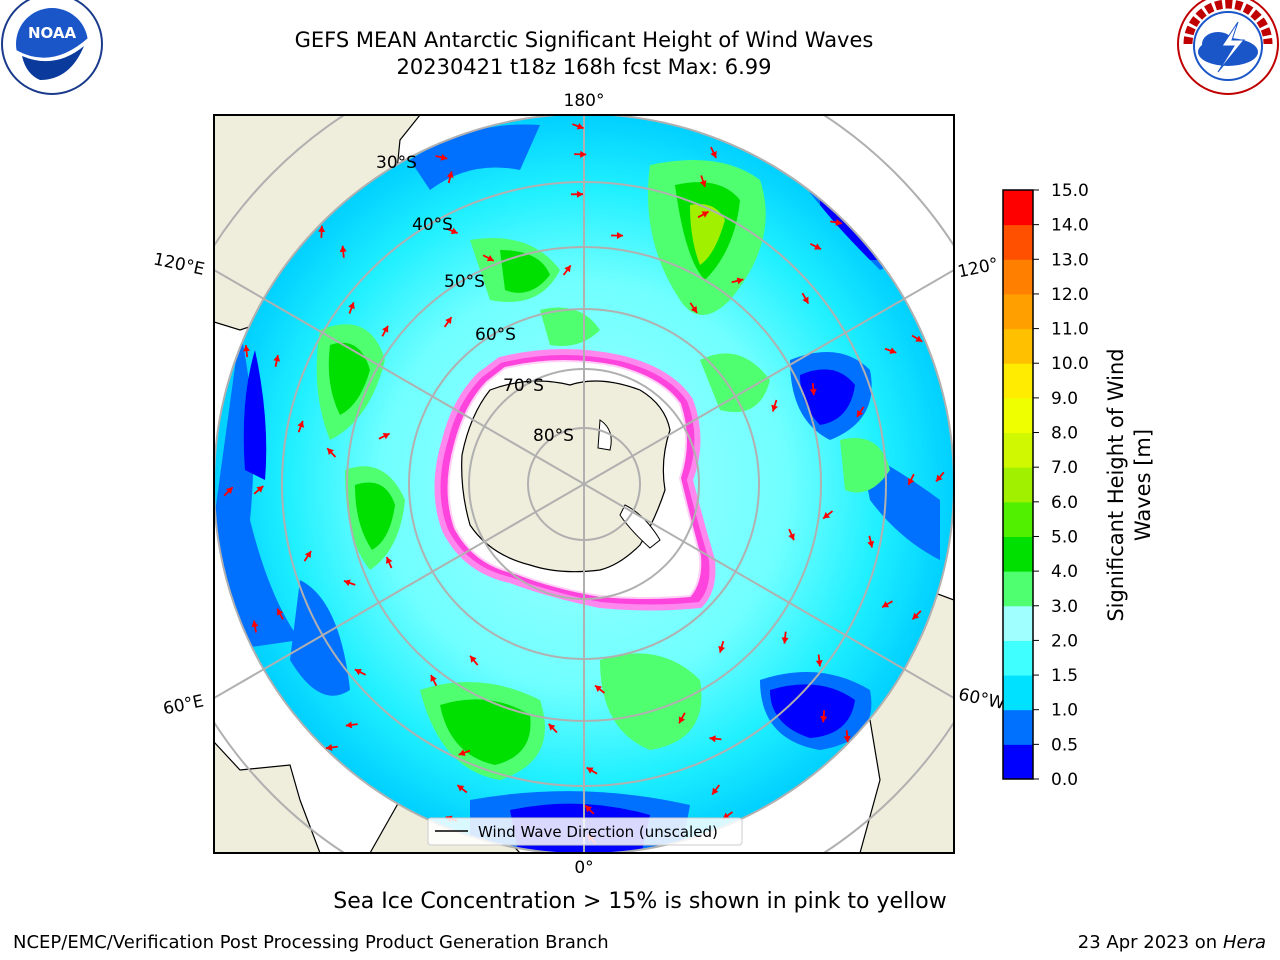 This screenshot has height=960, width=1280. Describe the element at coordinates (523, 386) in the screenshot. I see `lat-label-70s: 70°S` at that location.